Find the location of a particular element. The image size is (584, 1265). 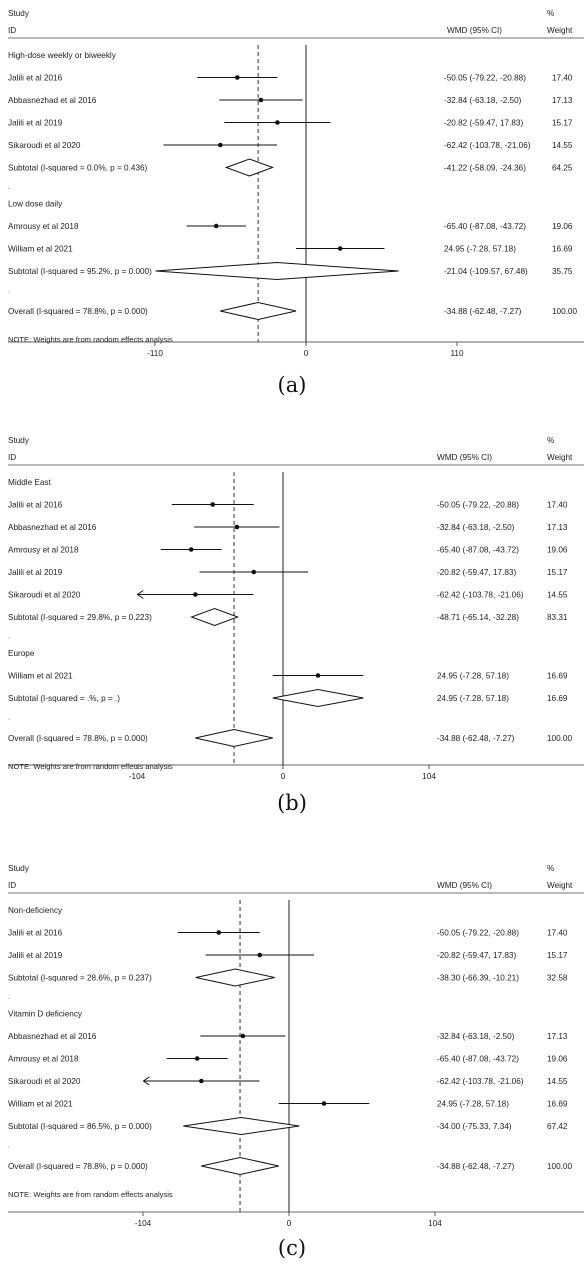

group-title: Europe is located at coordinates (21, 653).